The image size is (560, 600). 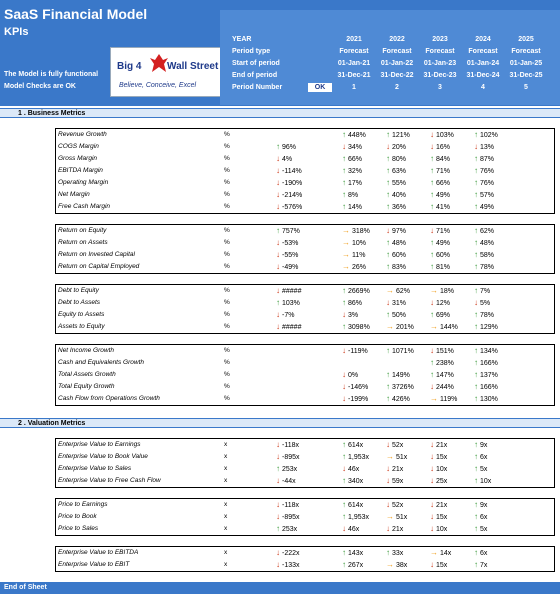 I want to click on metric-label: Assets to Equity, so click(x=81, y=326).